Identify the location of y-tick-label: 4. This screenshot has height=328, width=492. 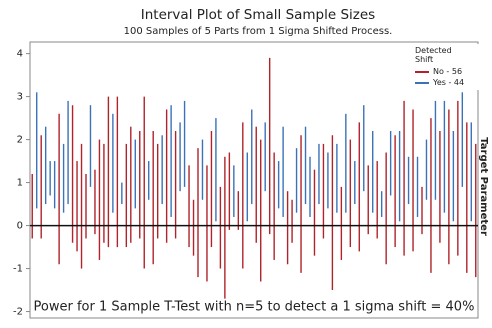
(20, 54).